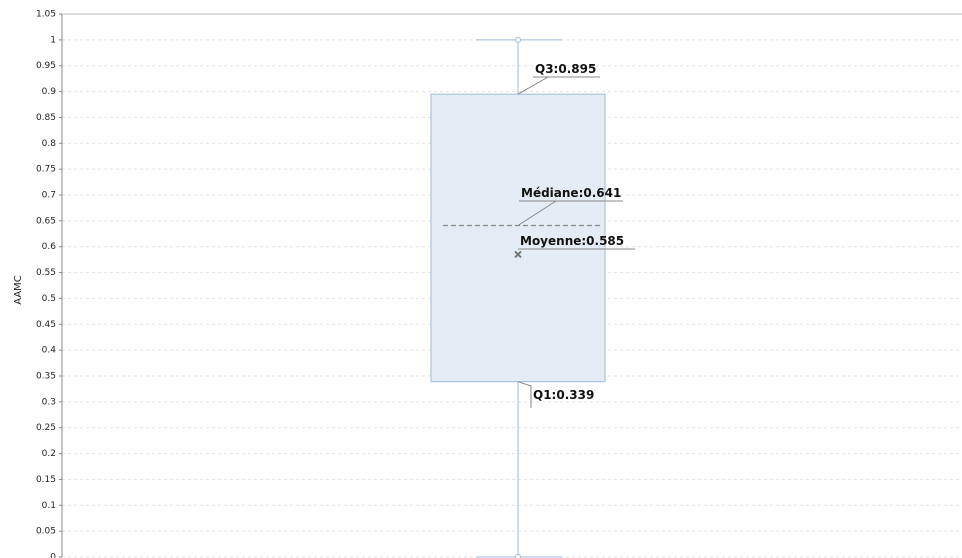  What do you see at coordinates (46, 273) in the screenshot?
I see `y-tick-label: 0.55` at bounding box center [46, 273].